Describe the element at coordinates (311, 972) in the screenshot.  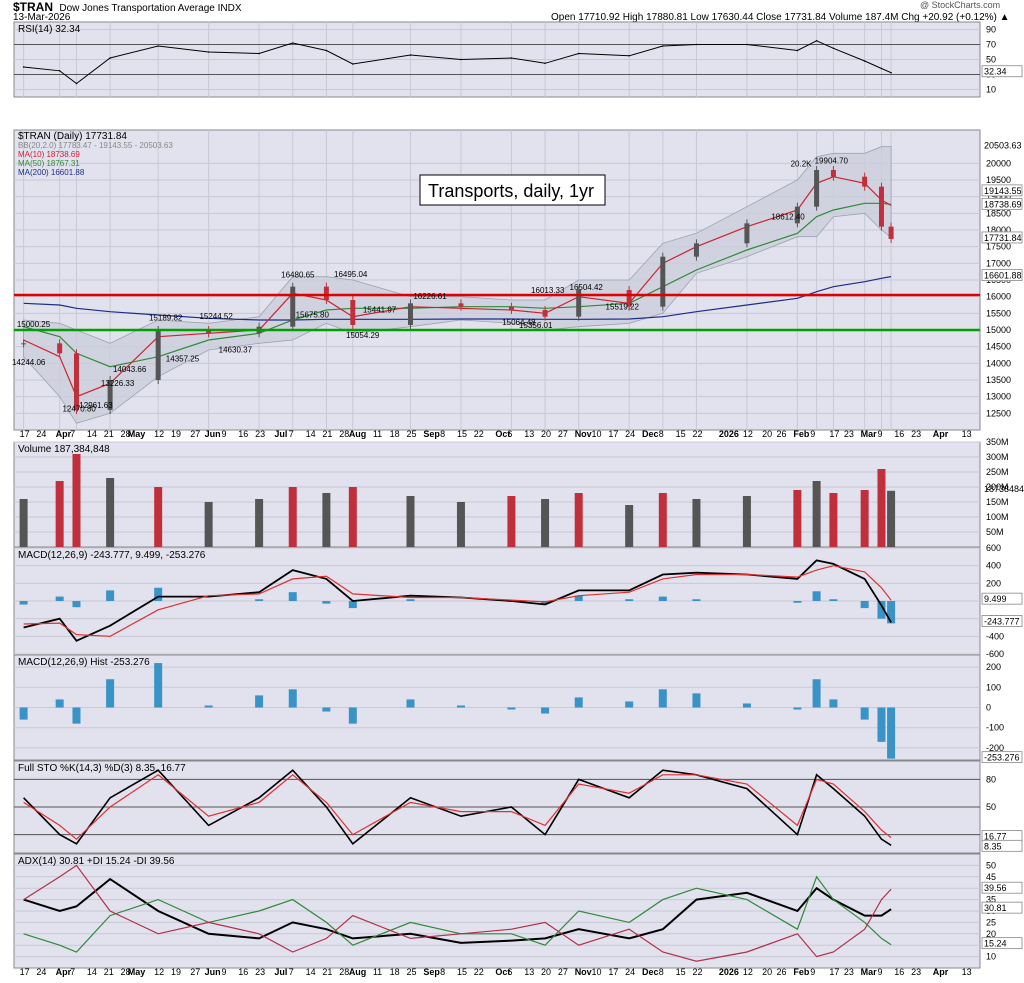
I see `x-axis-label: 14` at that location.